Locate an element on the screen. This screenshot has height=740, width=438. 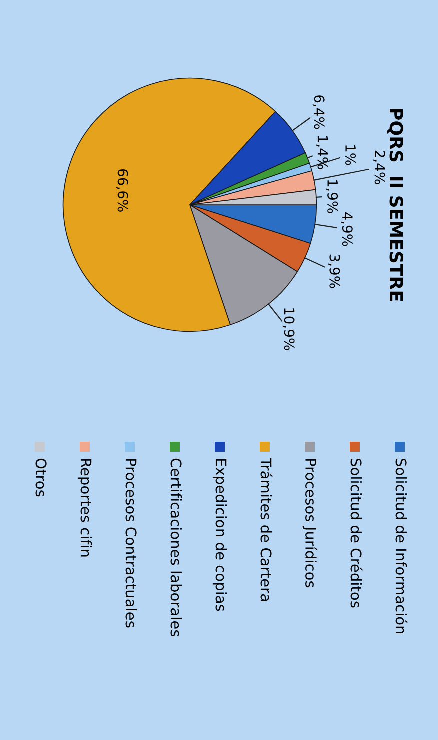
legend-label: Solicitud de Créditos is located at coordinates (356, 533).